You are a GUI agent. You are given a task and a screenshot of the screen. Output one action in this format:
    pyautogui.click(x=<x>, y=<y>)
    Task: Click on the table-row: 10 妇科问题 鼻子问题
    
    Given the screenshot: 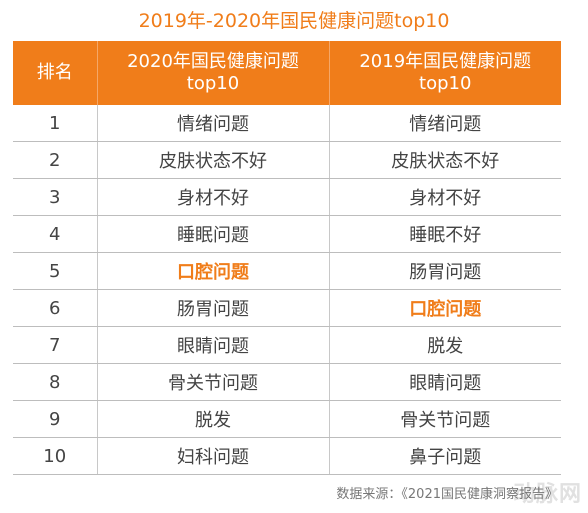 What is the action you would take?
    pyautogui.click(x=287, y=456)
    